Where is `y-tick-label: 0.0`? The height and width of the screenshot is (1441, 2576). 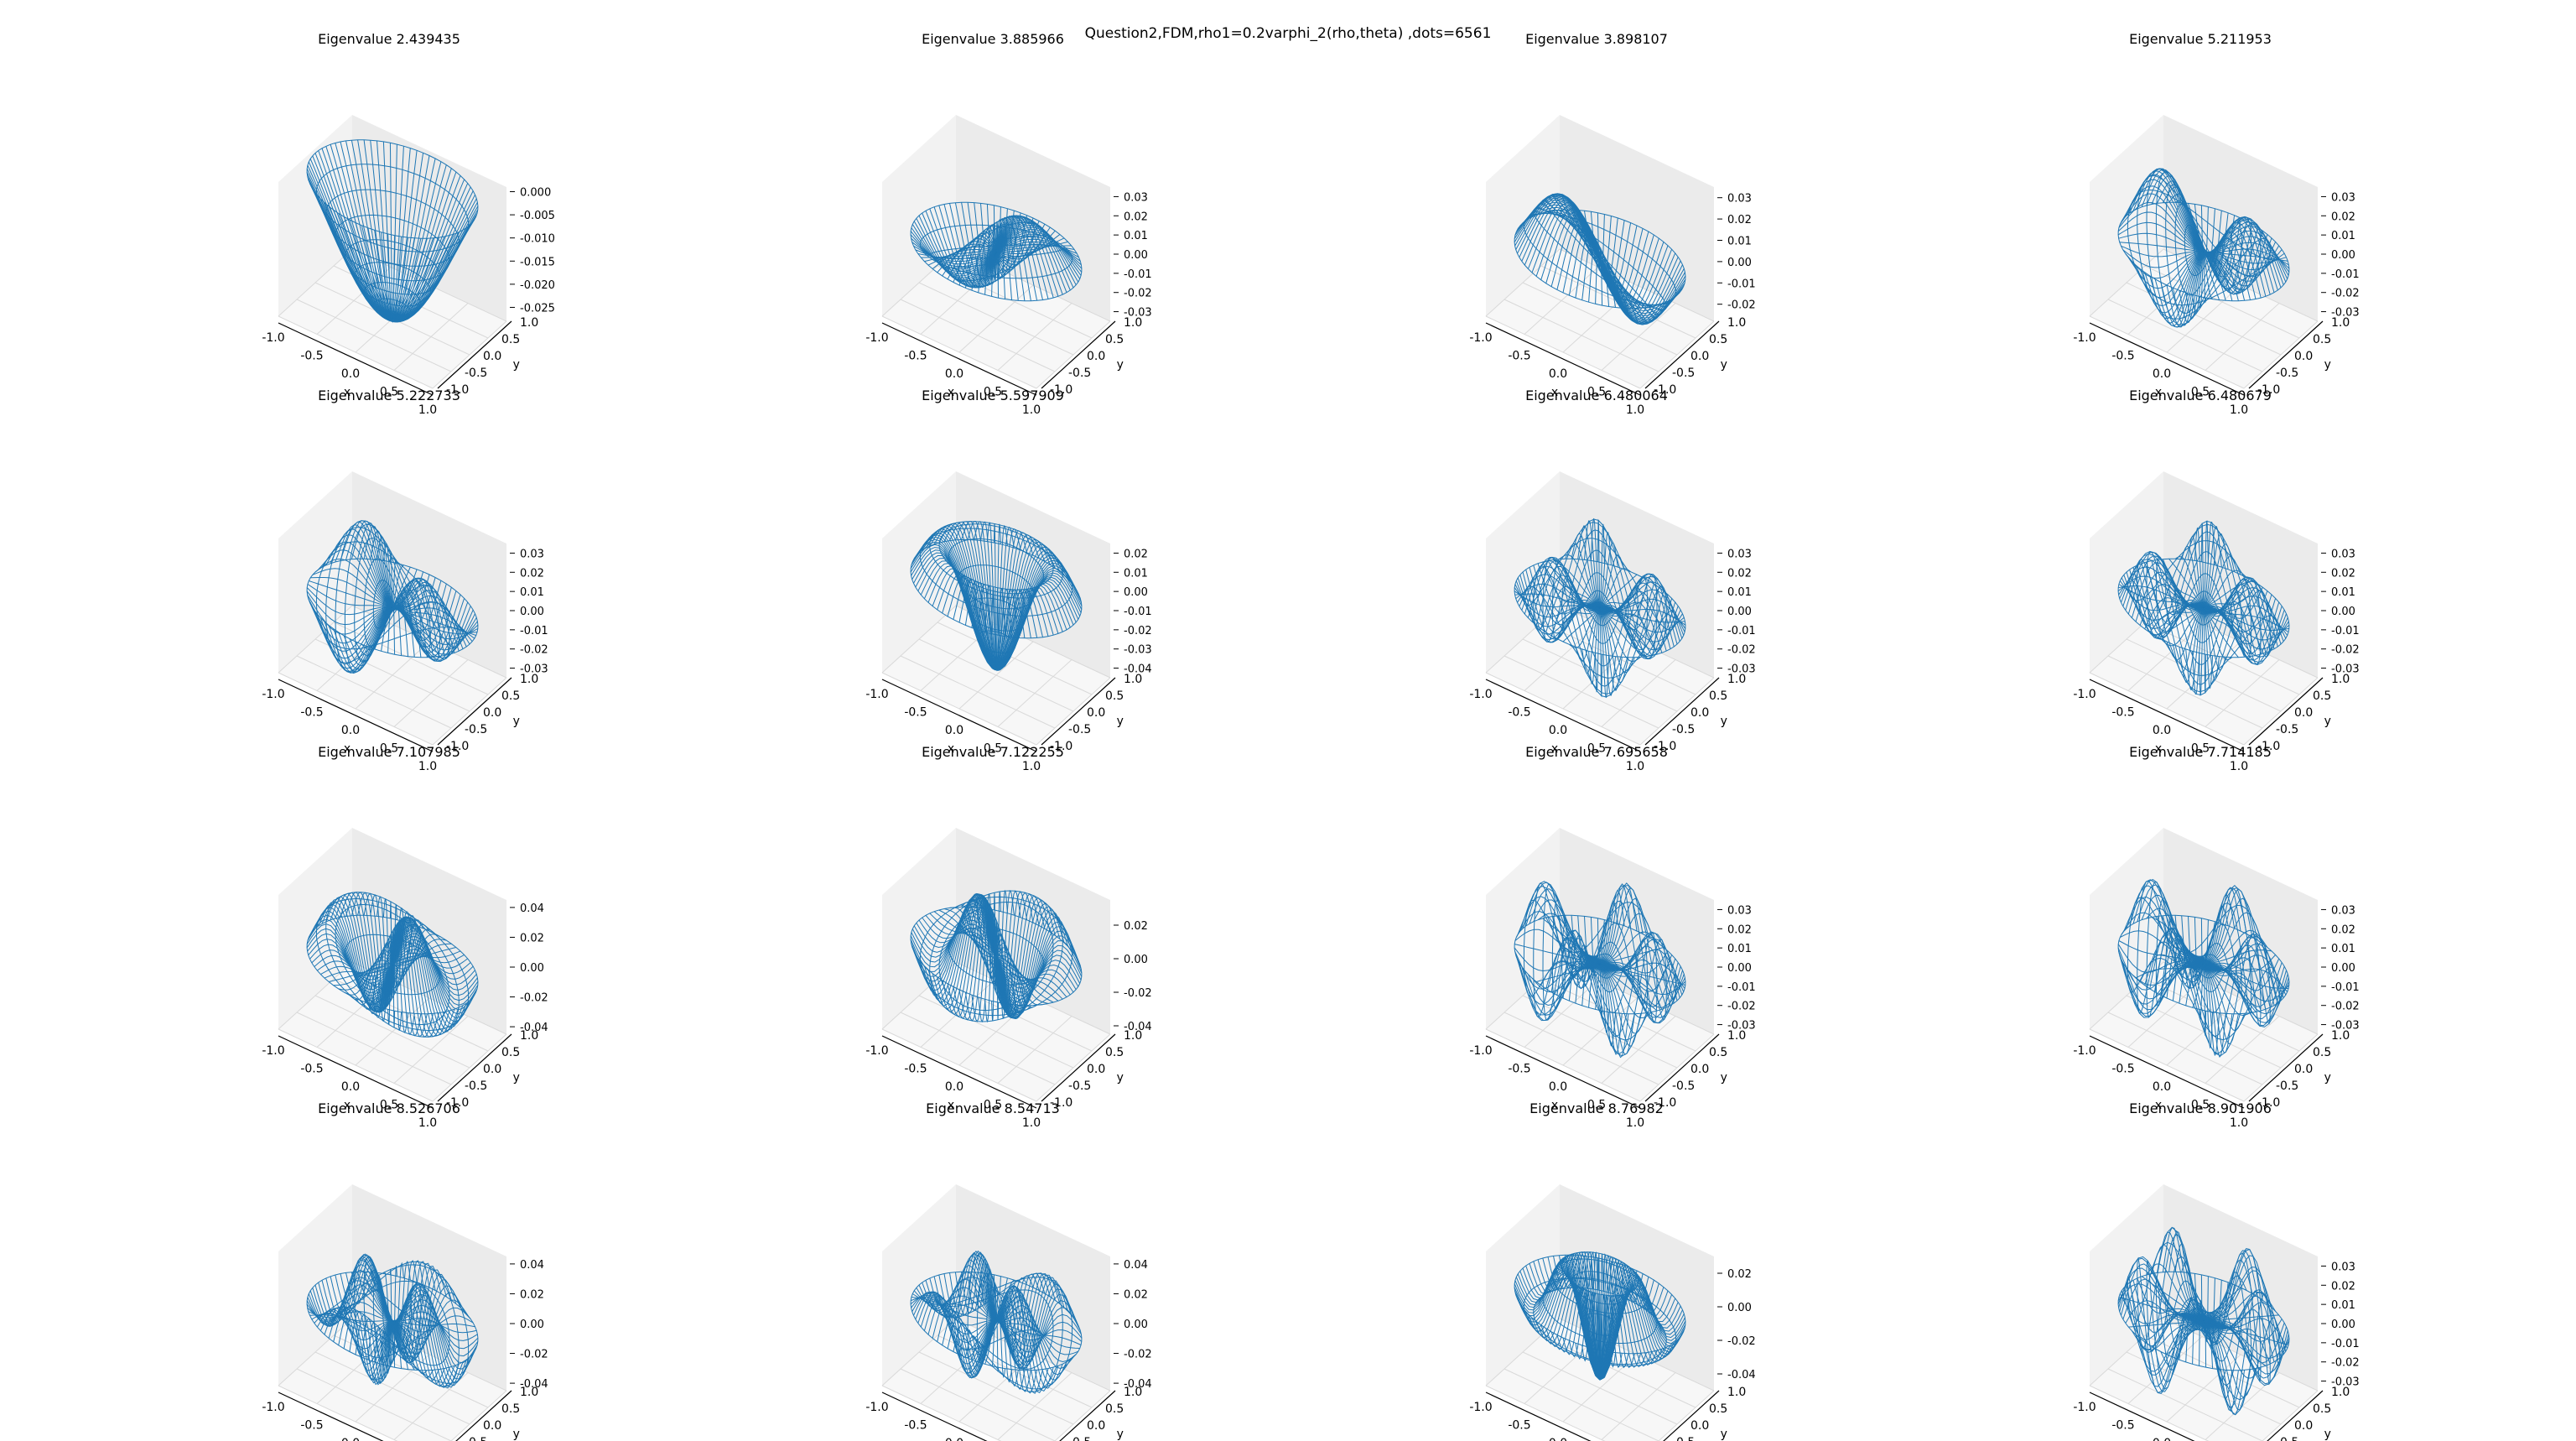
y-tick-label: 0.0 is located at coordinates (492, 1426).